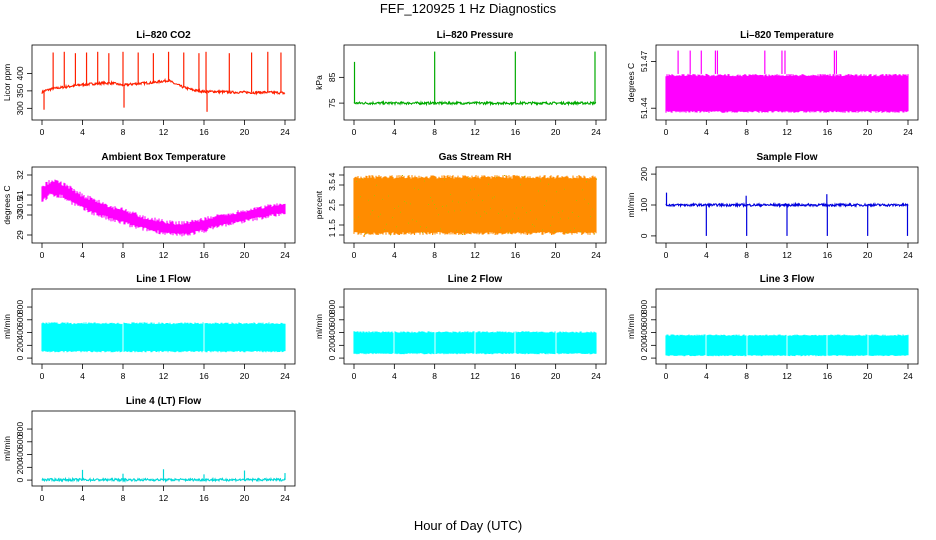 The image size is (936, 540). Describe the element at coordinates (163, 157) in the screenshot. I see `panel-title: Ambient Box Temperature` at that location.